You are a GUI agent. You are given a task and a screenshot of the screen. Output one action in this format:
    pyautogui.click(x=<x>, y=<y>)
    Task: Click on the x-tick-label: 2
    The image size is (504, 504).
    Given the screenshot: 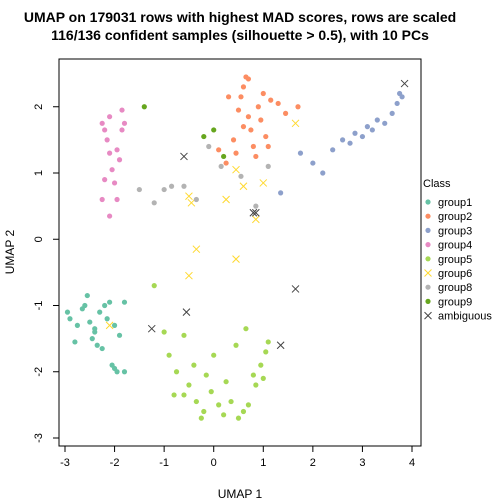 What is the action you would take?
    pyautogui.click(x=313, y=463)
    